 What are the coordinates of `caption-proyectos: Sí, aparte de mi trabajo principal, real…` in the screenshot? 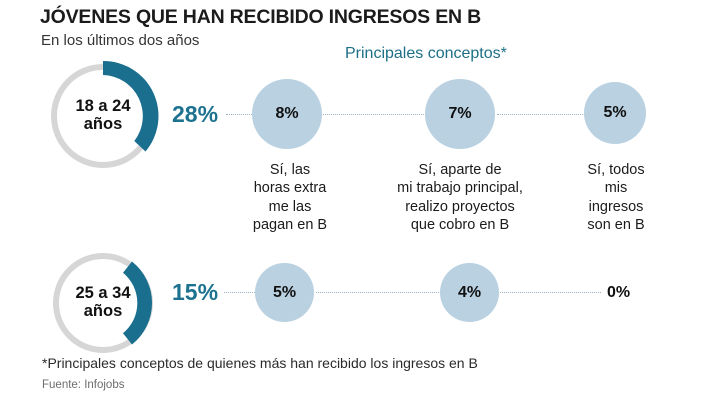 It's located at (460, 198).